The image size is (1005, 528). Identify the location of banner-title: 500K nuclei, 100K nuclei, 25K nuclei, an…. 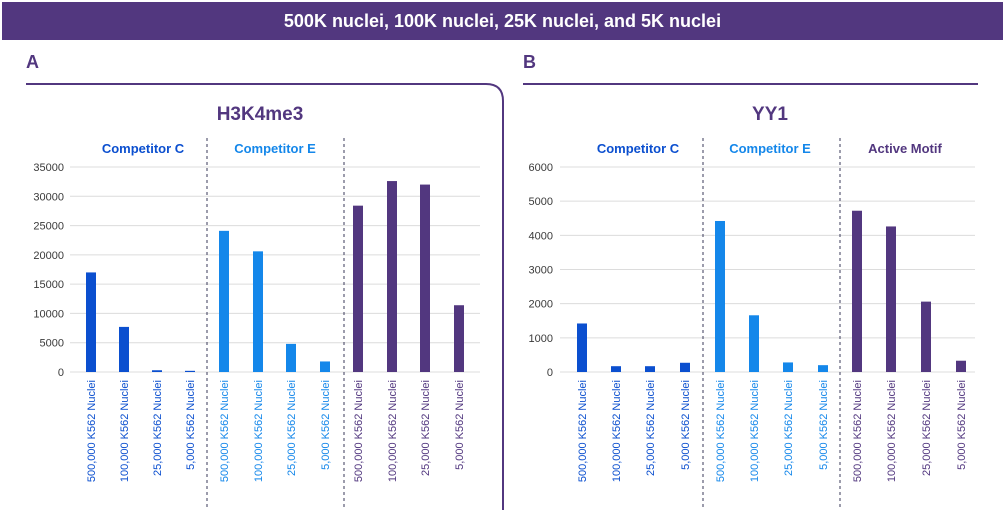
(502, 21).